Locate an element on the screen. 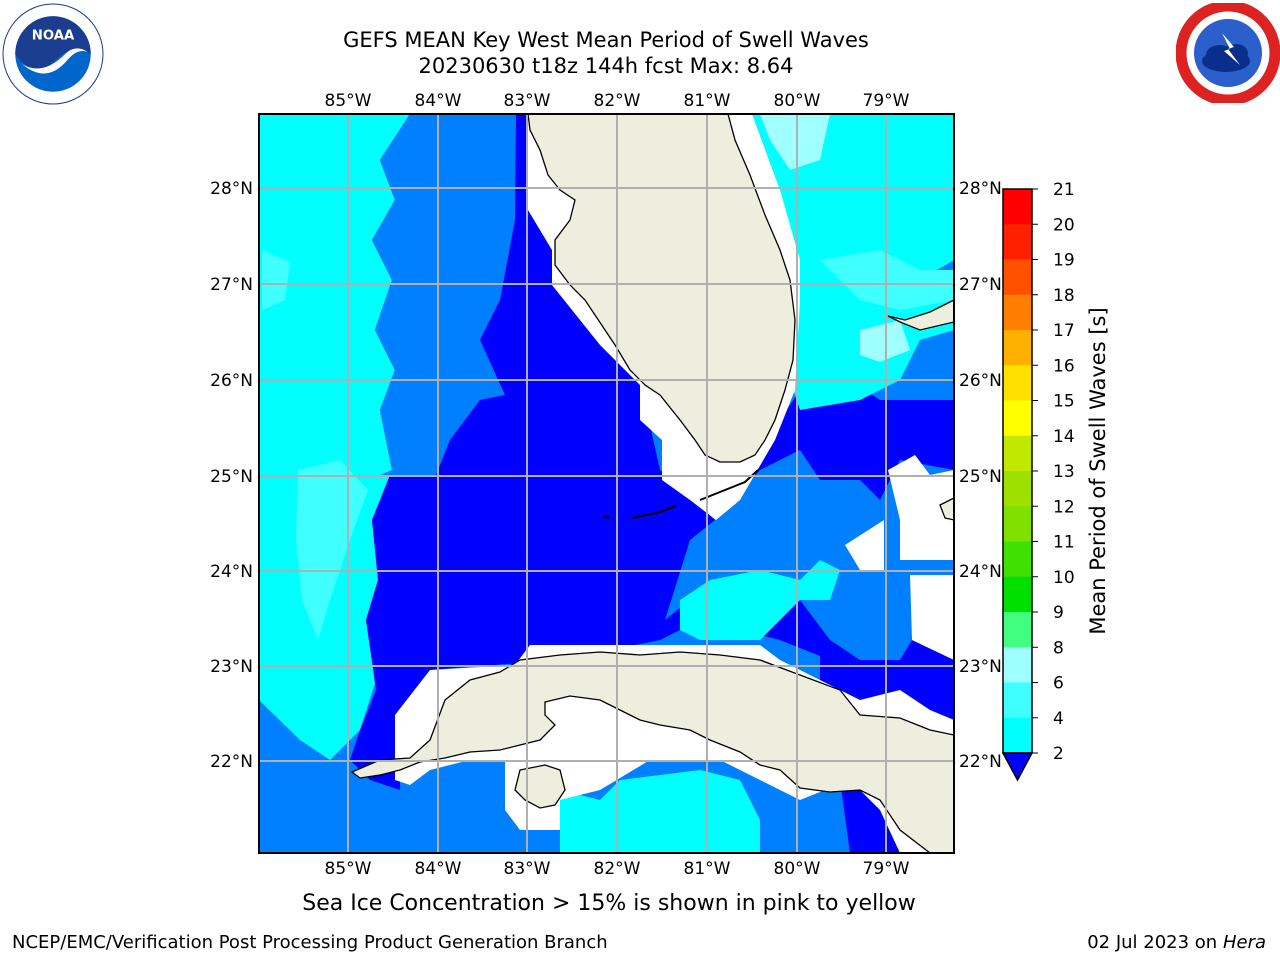 The height and width of the screenshot is (960, 1280). band-6-8-south is located at coordinates (660, 811).